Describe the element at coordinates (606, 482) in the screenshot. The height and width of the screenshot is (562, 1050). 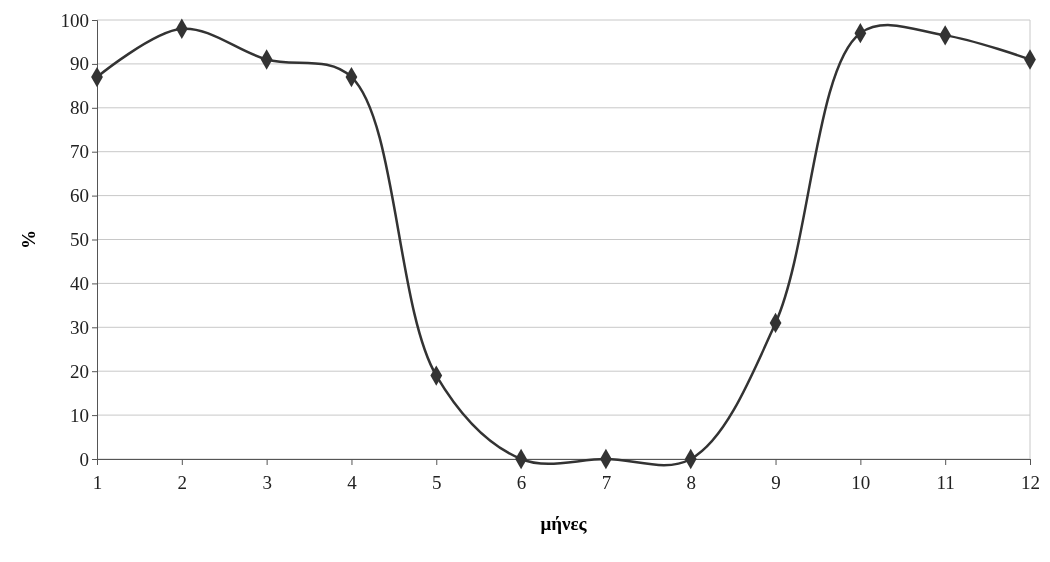
I see `x-tick-label: 7` at that location.